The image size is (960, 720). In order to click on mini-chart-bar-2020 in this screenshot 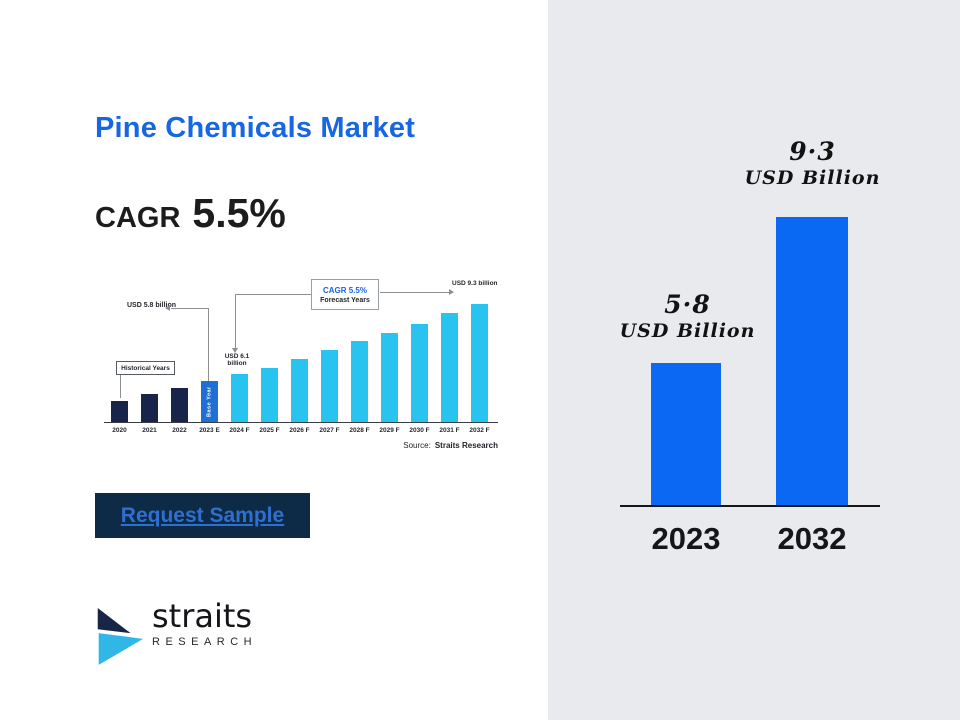, I will do `click(119, 411)`.